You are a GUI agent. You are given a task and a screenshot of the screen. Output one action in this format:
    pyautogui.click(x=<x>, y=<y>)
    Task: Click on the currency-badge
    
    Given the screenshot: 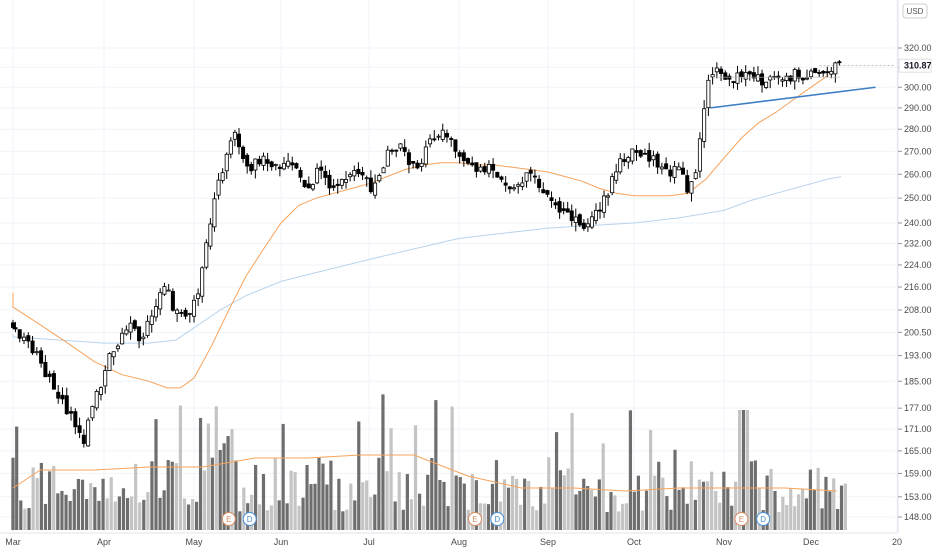 What is the action you would take?
    pyautogui.click(x=915, y=11)
    